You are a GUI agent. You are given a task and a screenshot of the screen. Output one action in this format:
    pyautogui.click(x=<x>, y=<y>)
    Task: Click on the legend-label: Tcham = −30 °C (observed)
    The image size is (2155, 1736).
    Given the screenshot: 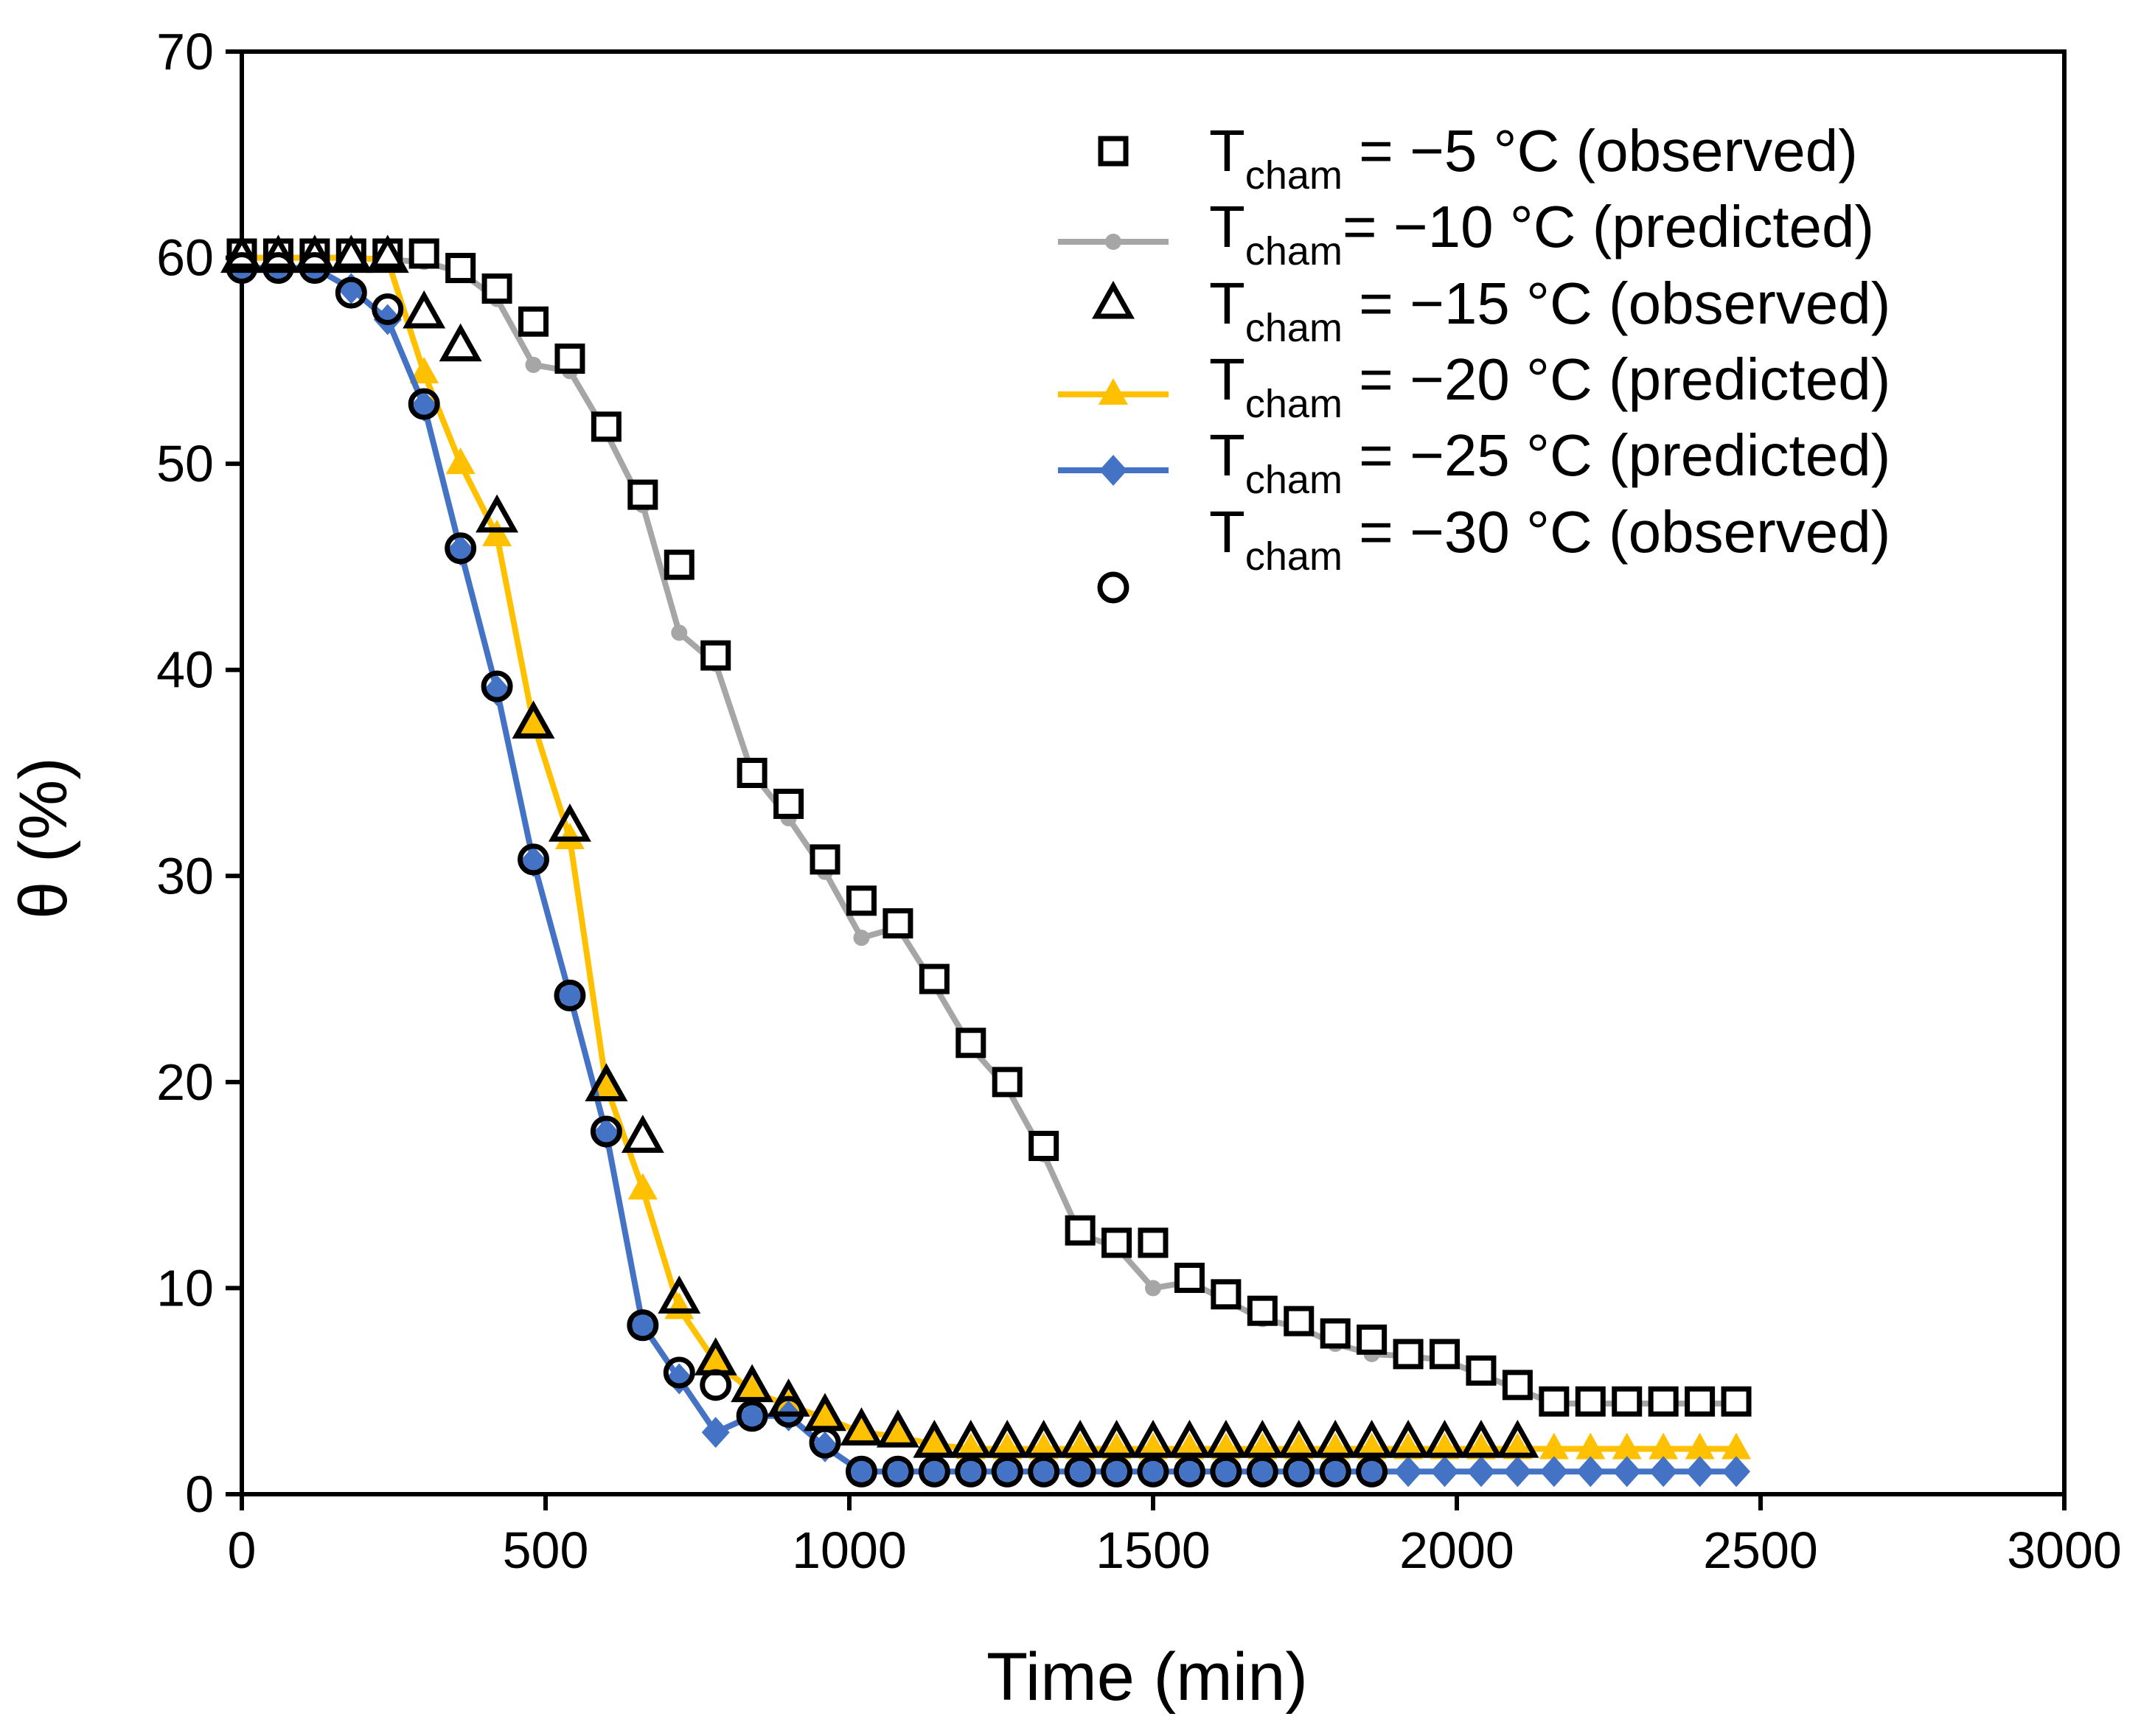 What is the action you would take?
    pyautogui.click(x=1549, y=539)
    